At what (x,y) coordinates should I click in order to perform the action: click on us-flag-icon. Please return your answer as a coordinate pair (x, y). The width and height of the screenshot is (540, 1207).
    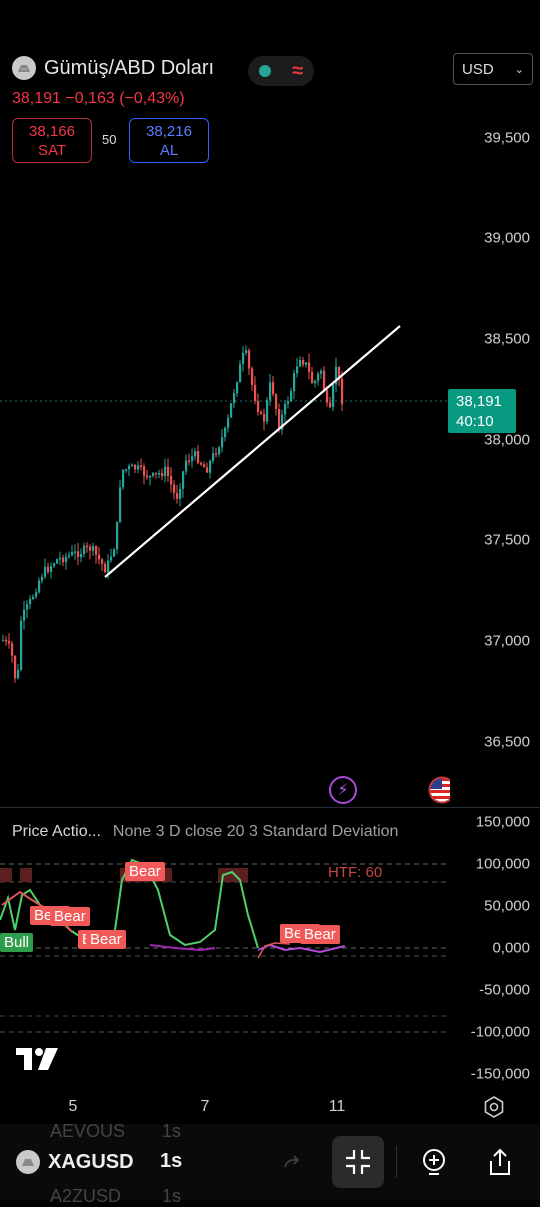
    Looking at the image, I should click on (439, 790).